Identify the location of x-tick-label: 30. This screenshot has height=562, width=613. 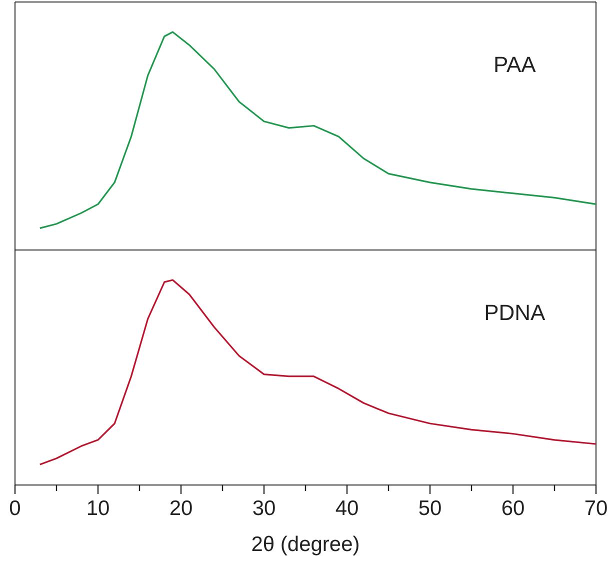
(264, 508).